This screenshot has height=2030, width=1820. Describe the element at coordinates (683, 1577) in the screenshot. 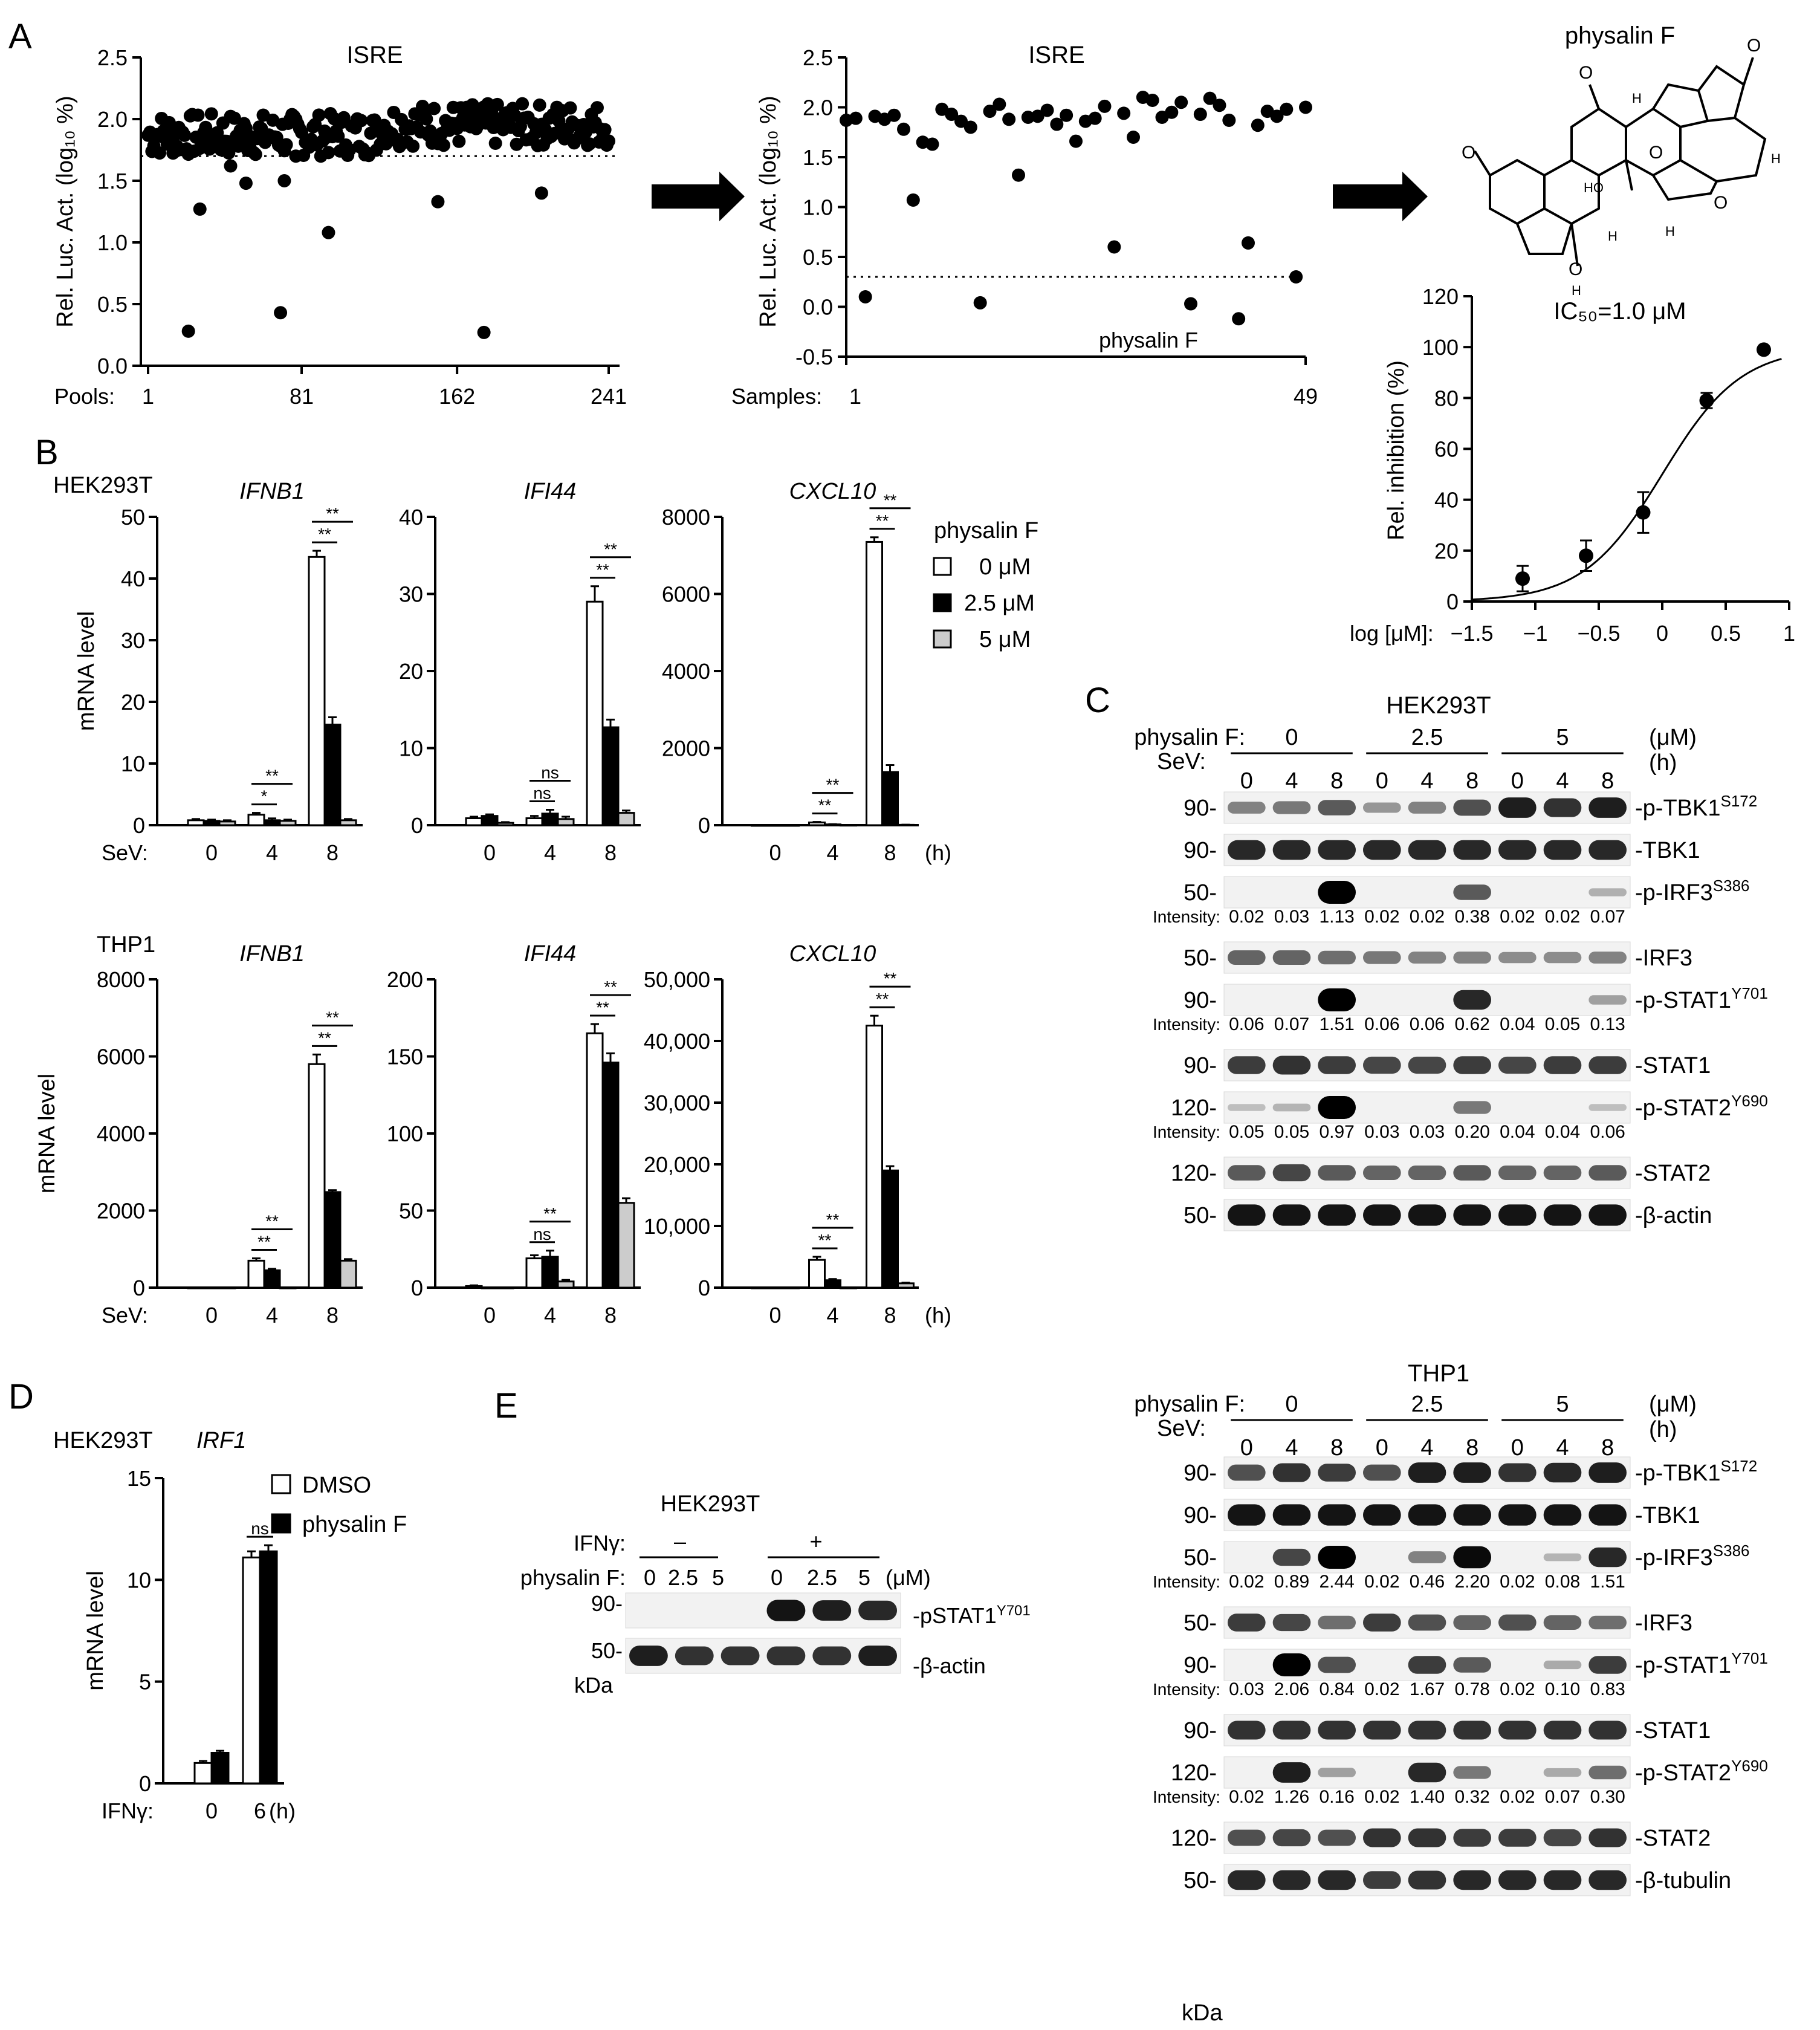

I see `e-dose: 2.5` at that location.